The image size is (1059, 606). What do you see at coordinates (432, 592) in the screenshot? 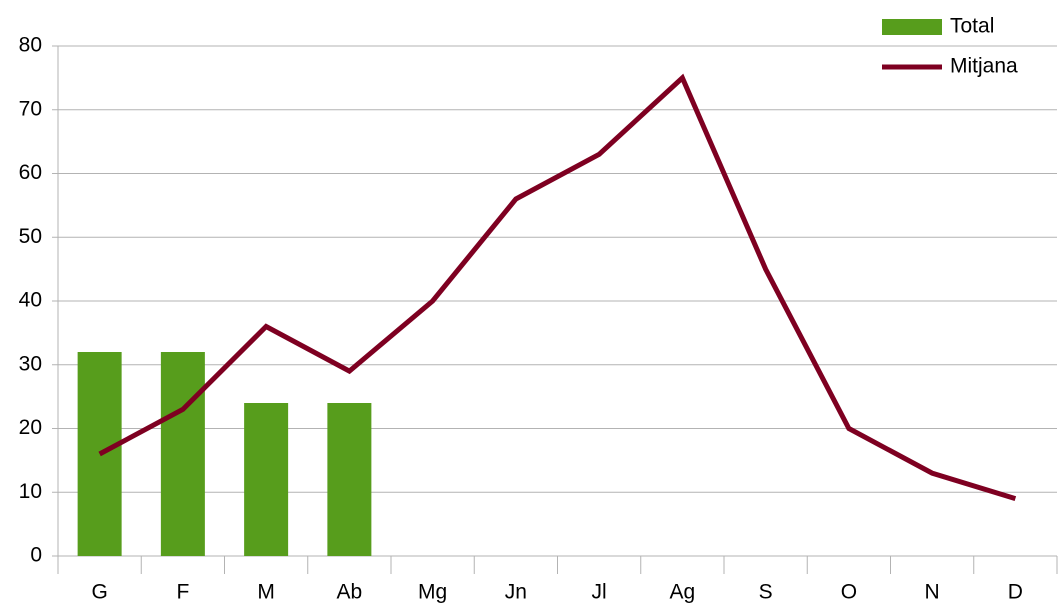
I see `x-tick-label: Mg` at bounding box center [432, 592].